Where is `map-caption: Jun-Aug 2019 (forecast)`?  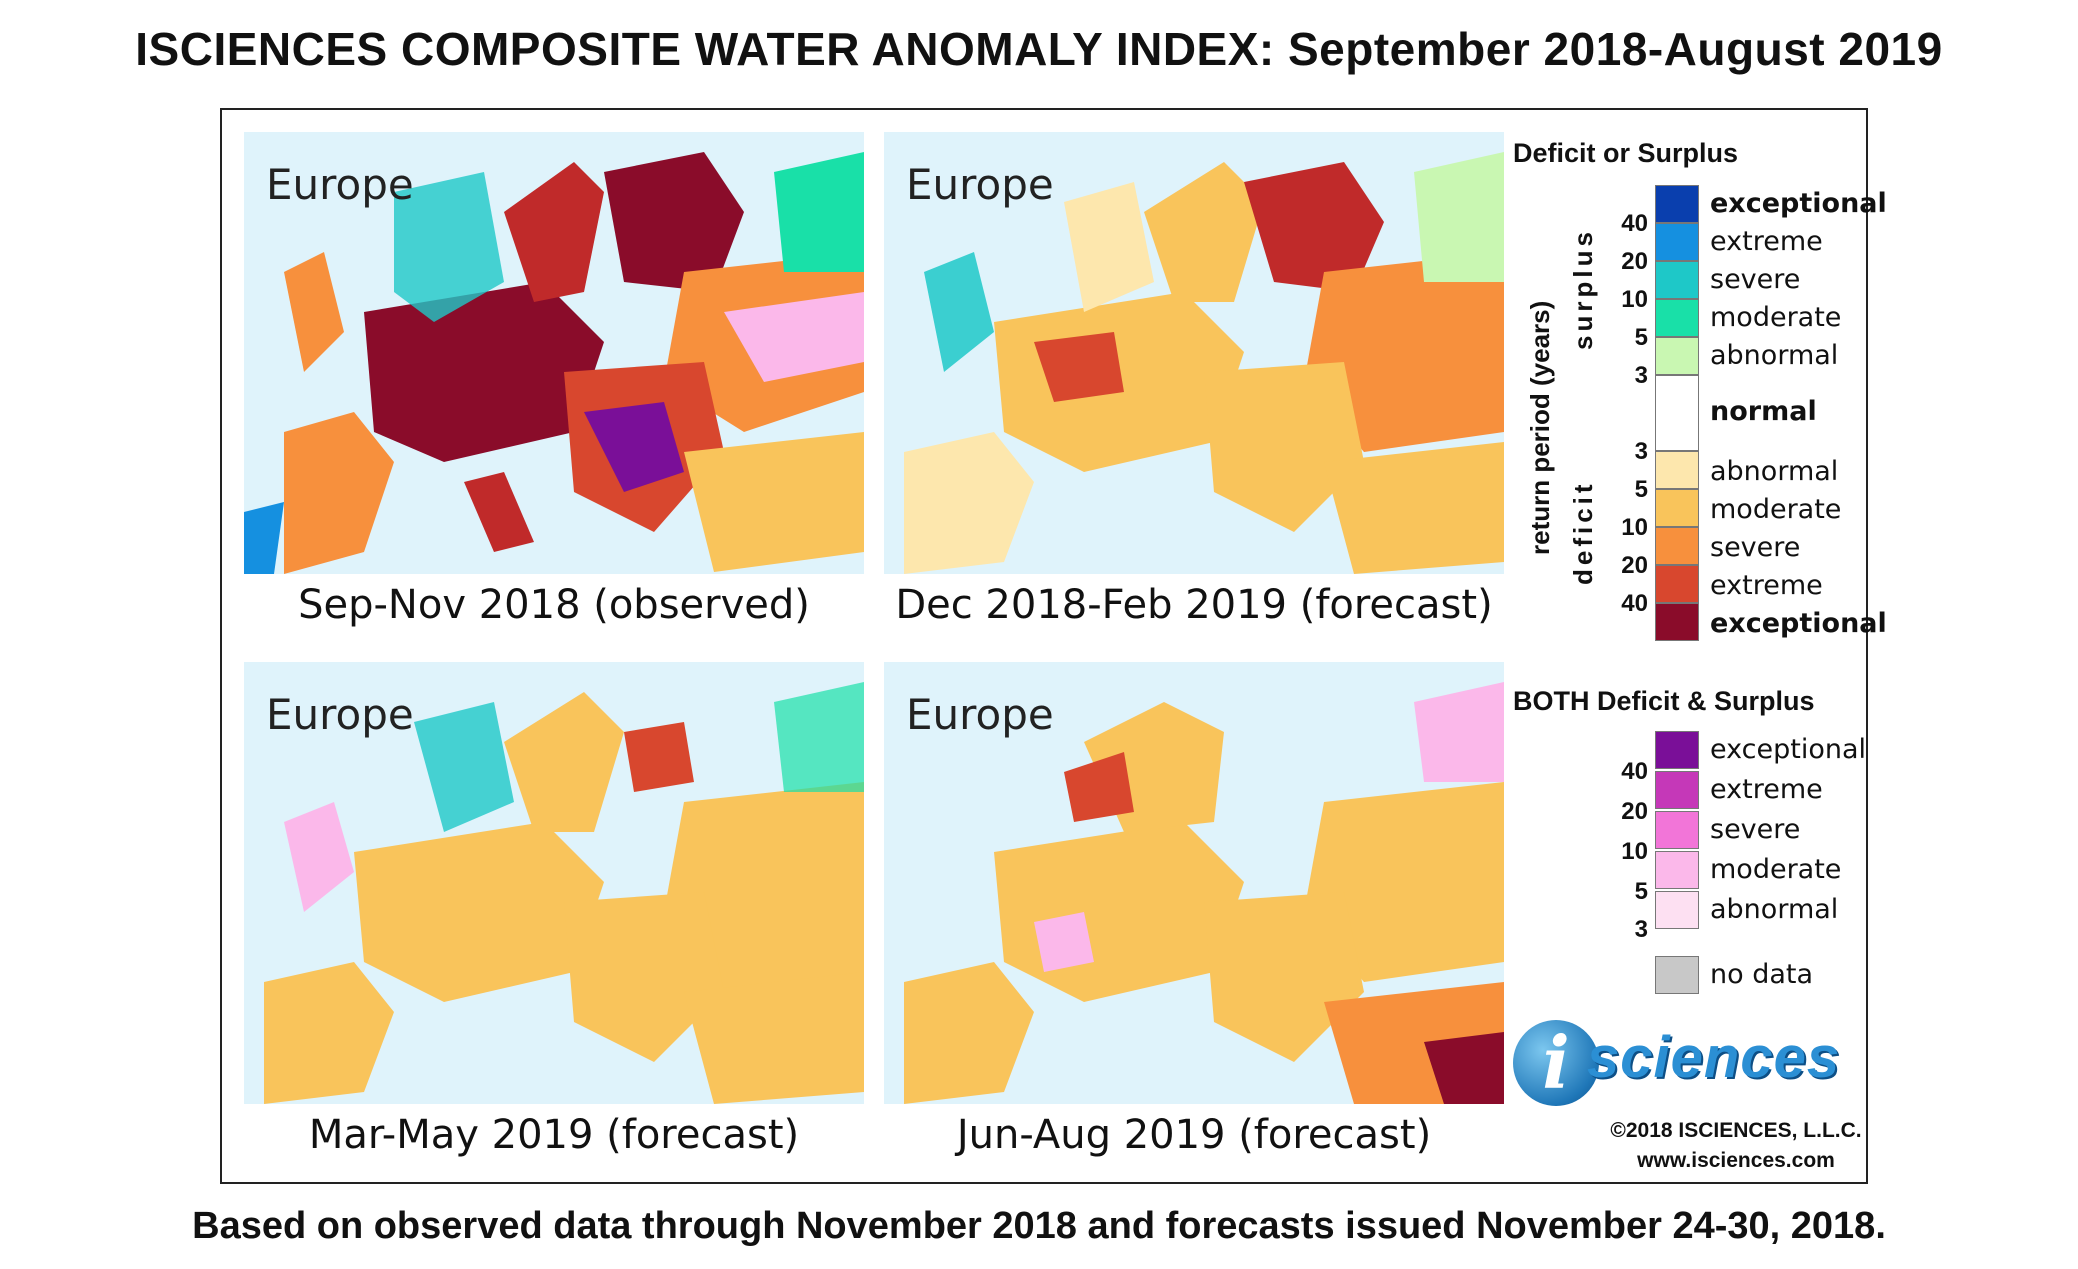 map-caption: Jun-Aug 2019 (forecast) is located at coordinates (1194, 1135).